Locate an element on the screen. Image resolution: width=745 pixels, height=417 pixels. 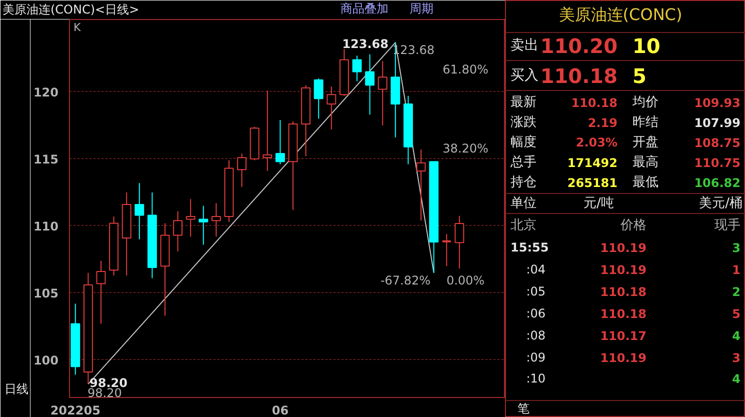
text: :06 is located at coordinates (536, 313).